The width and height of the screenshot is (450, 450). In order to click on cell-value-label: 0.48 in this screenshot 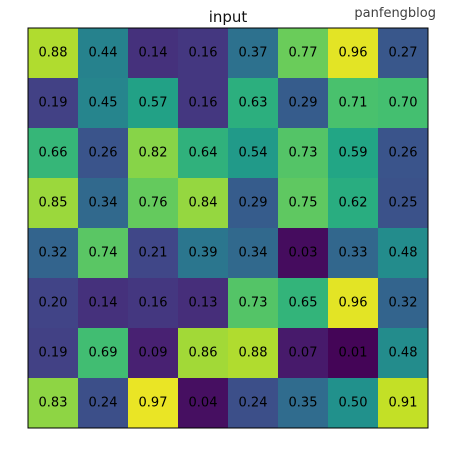, I will do `click(403, 353)`.